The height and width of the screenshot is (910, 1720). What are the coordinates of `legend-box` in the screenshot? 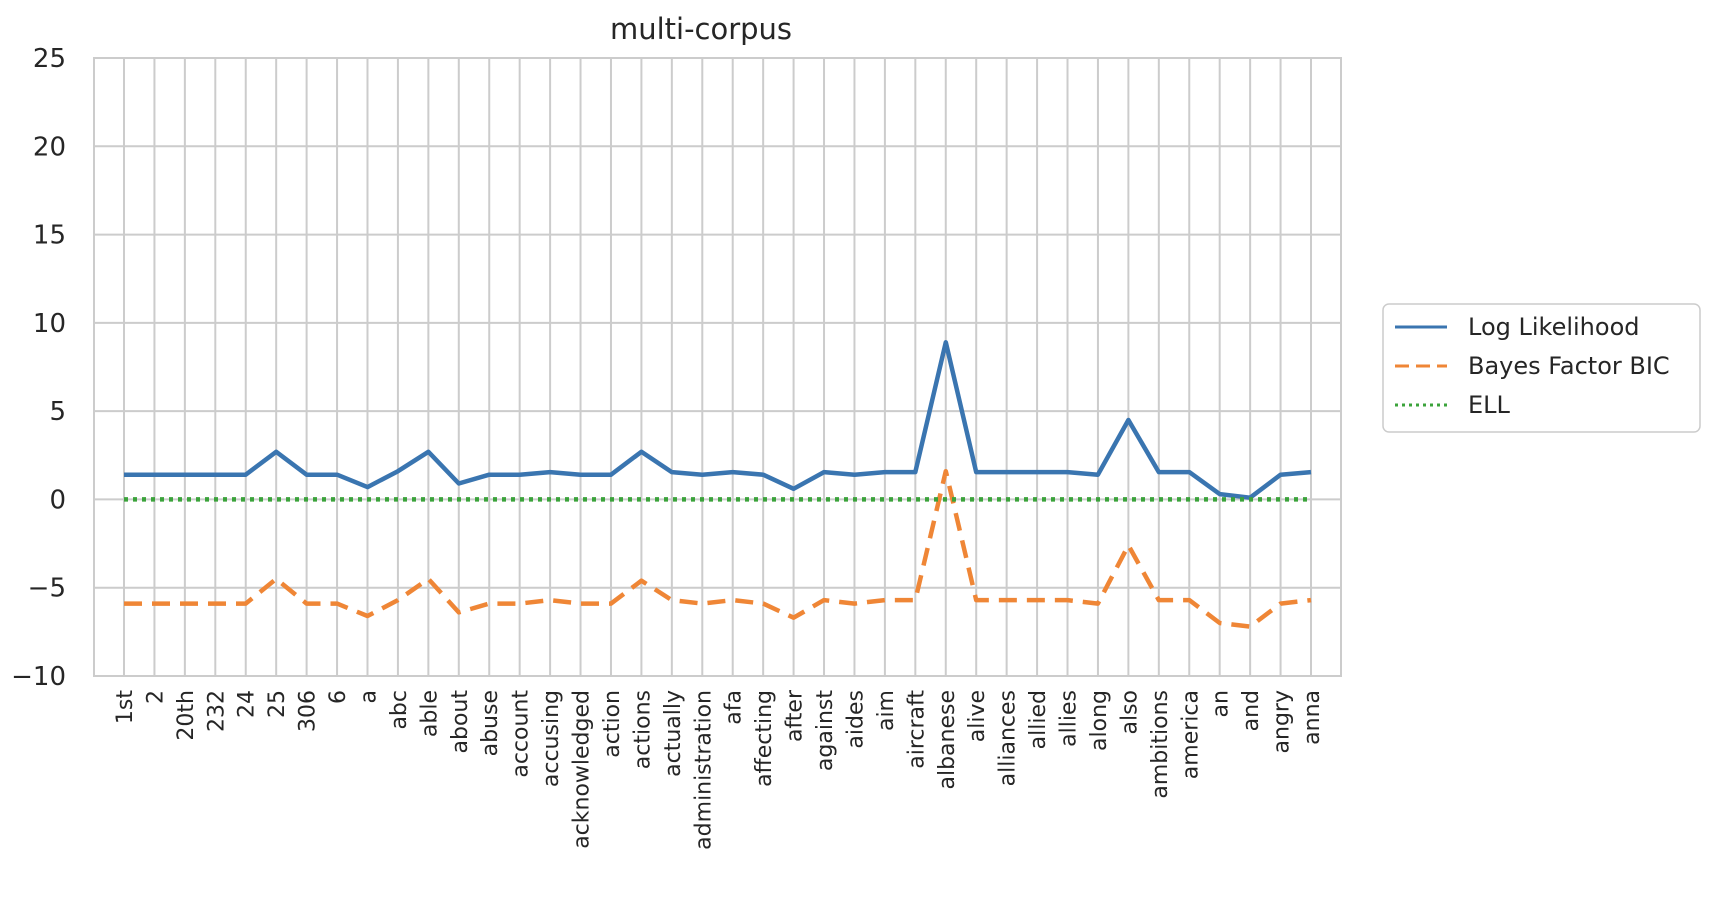 It's located at (1541, 368).